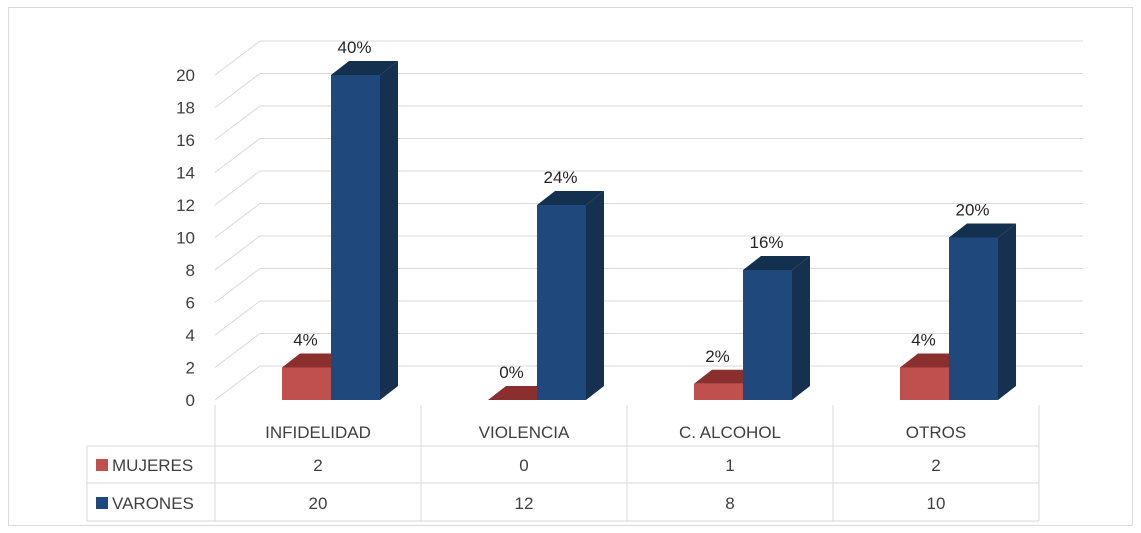 The height and width of the screenshot is (533, 1141). I want to click on y-tick-label: 14, so click(185, 173).